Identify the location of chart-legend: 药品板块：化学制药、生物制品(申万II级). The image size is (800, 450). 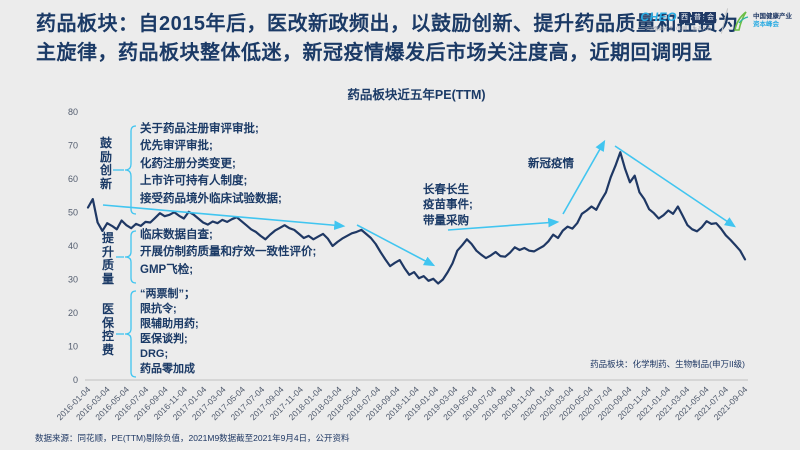
(667, 364).